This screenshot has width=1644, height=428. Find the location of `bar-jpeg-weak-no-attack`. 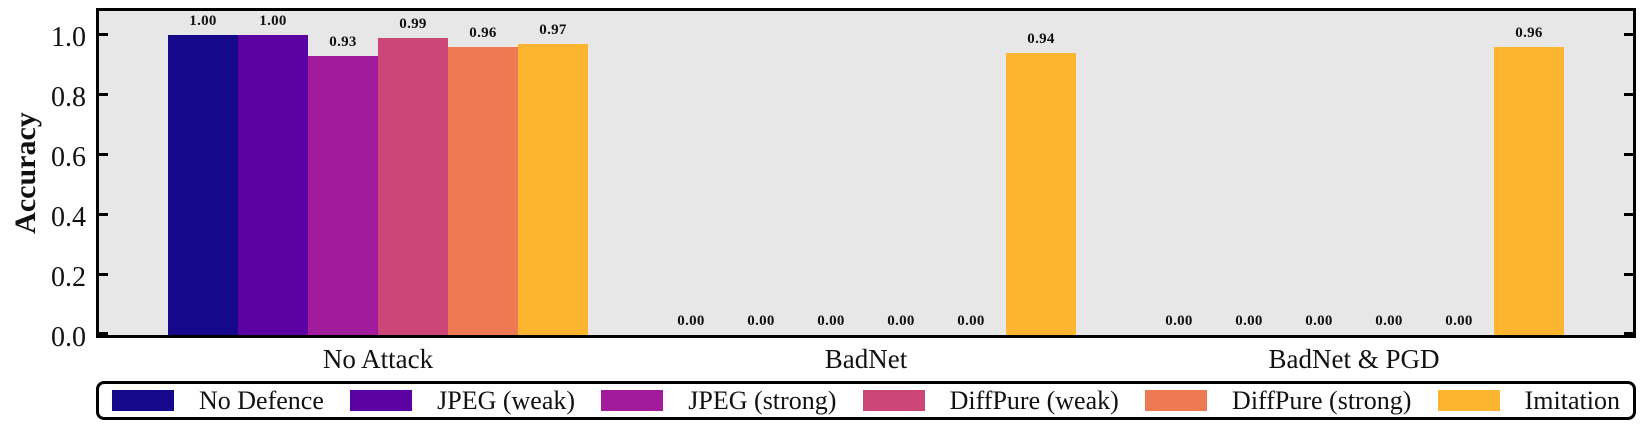

bar-jpeg-weak-no-attack is located at coordinates (273, 185).